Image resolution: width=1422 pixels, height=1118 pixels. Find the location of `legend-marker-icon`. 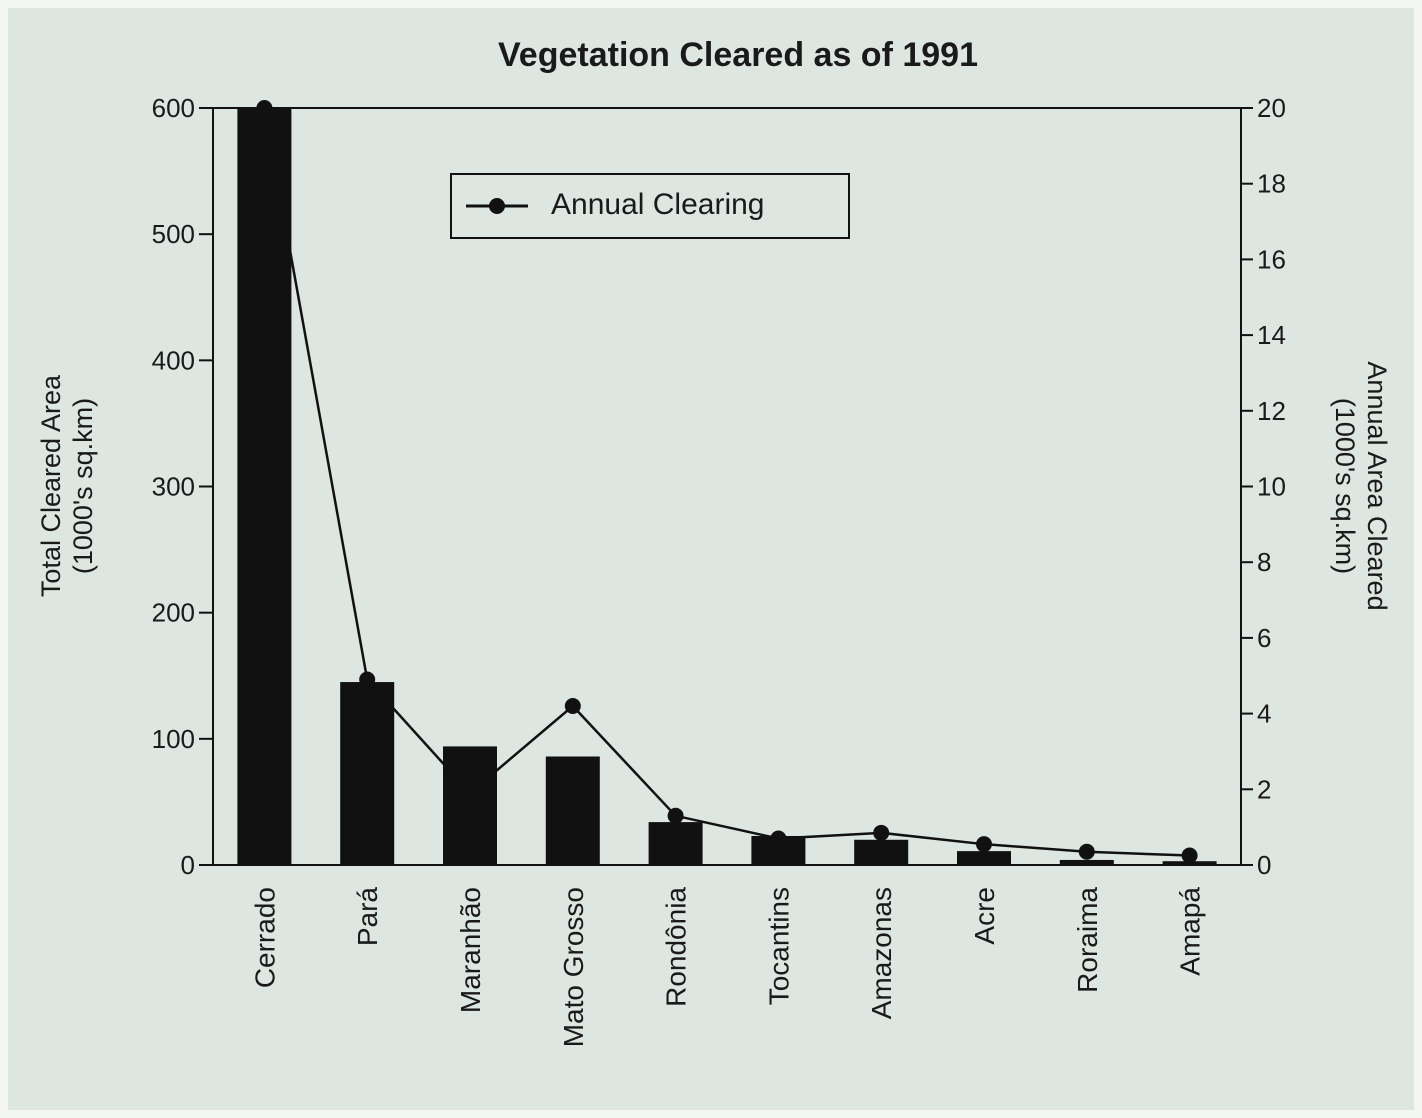

legend-marker-icon is located at coordinates (497, 206).